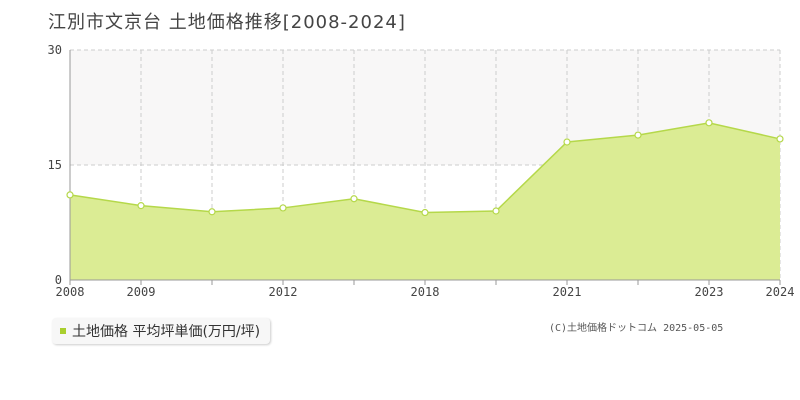 Image resolution: width=800 pixels, height=400 pixels. Describe the element at coordinates (227, 22) in the screenshot. I see `chart-title: 江別市文京台 土地価格推移[2008-2024]` at that location.